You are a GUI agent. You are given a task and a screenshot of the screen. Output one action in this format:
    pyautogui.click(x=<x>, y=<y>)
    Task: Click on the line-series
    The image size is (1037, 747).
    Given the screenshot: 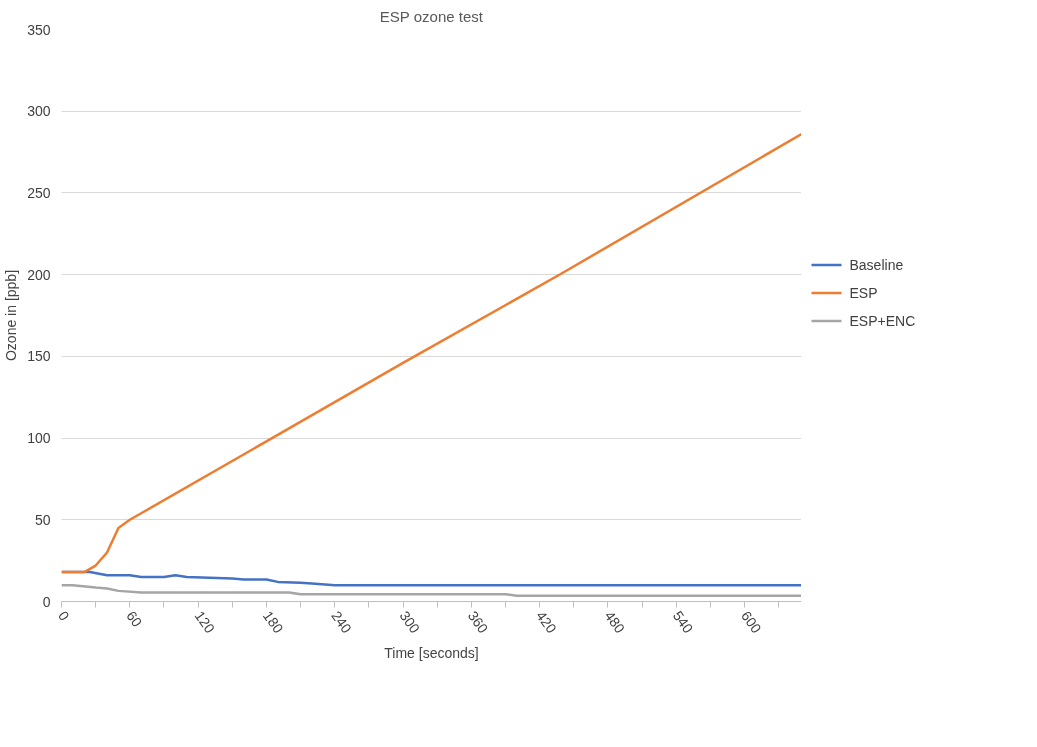 What is the action you would take?
    pyautogui.click(x=431, y=590)
    